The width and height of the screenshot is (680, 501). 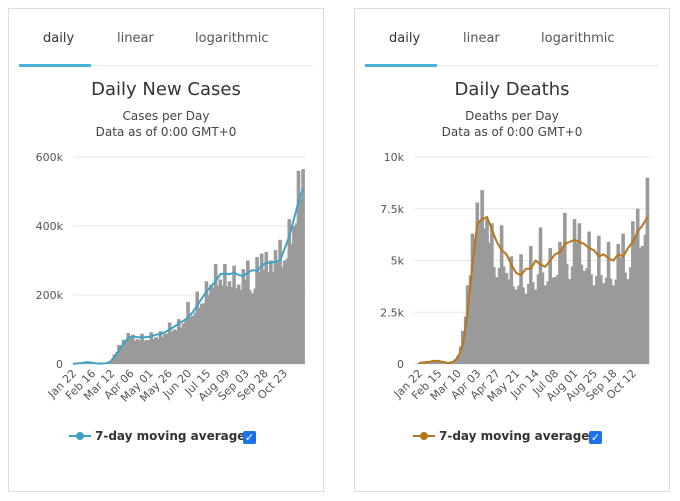 What do you see at coordinates (50, 157) in the screenshot?
I see `y-tick-label: 600k` at bounding box center [50, 157].